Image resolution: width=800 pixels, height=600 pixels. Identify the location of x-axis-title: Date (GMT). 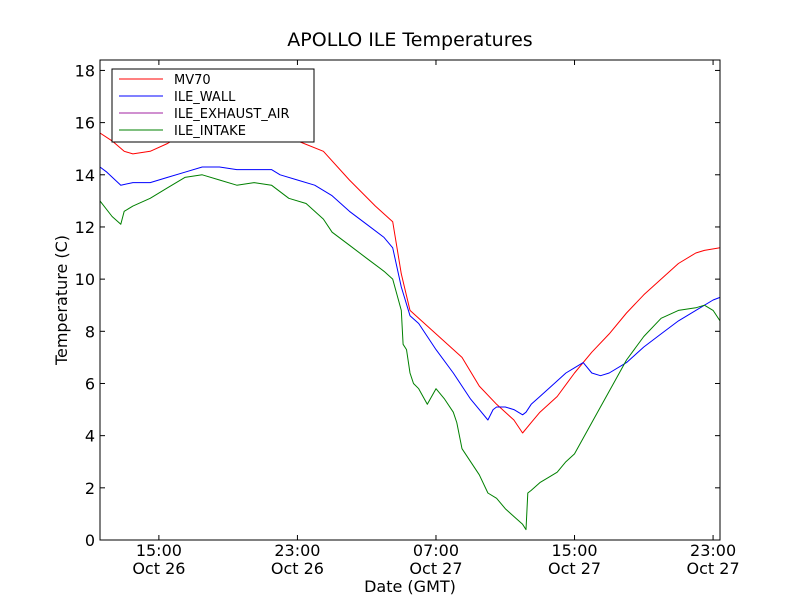
(410, 586).